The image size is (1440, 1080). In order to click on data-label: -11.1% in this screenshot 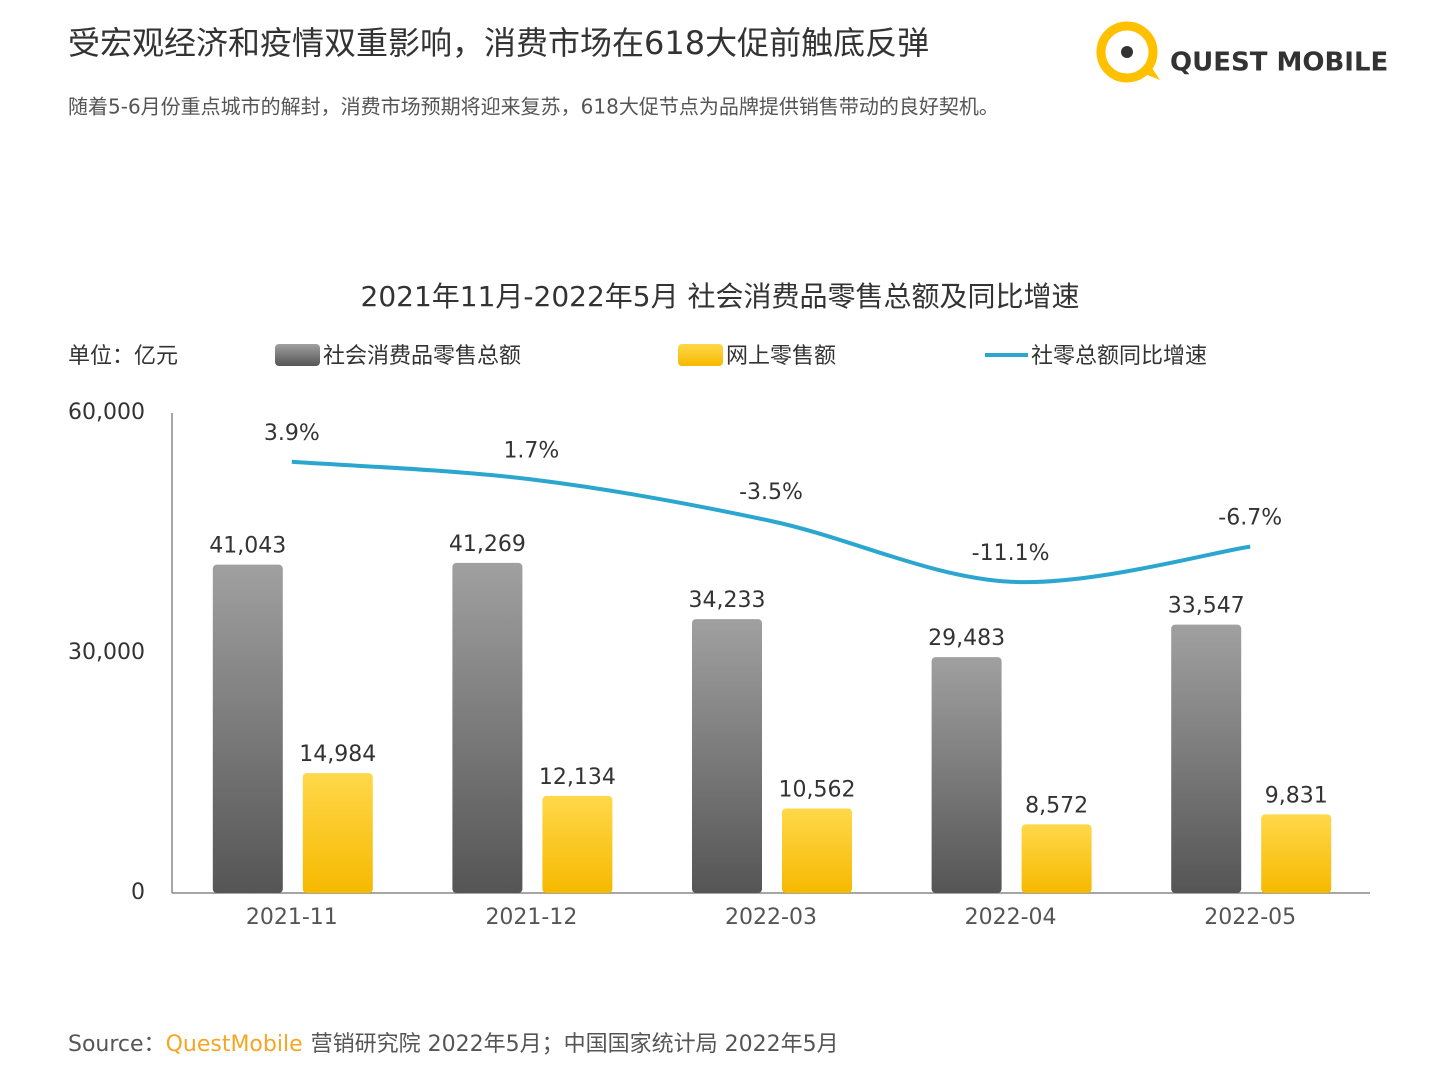, I will do `click(1011, 553)`.